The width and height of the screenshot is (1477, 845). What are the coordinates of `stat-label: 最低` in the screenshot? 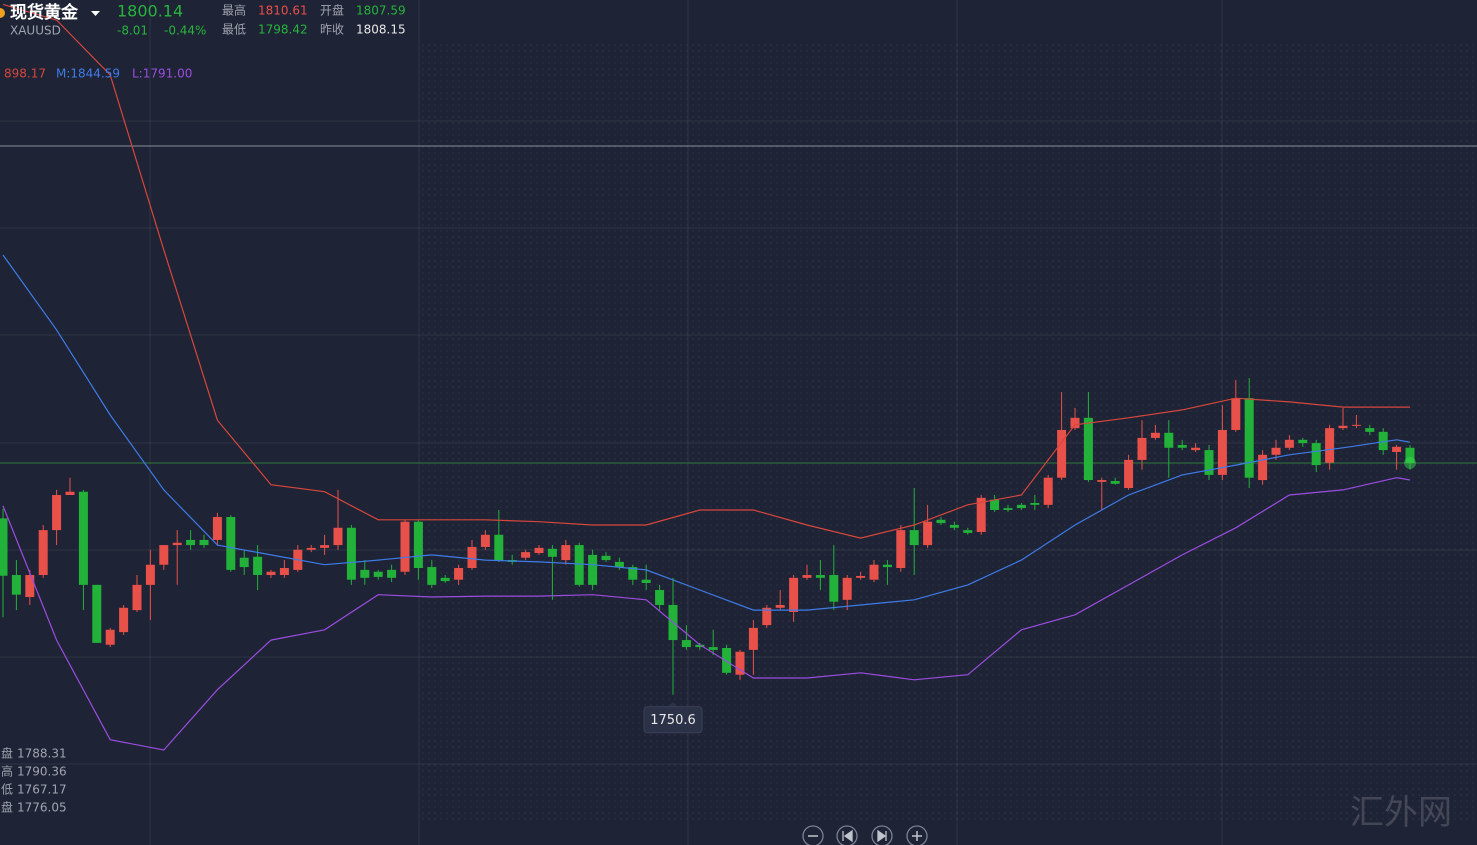 It's located at (234, 30).